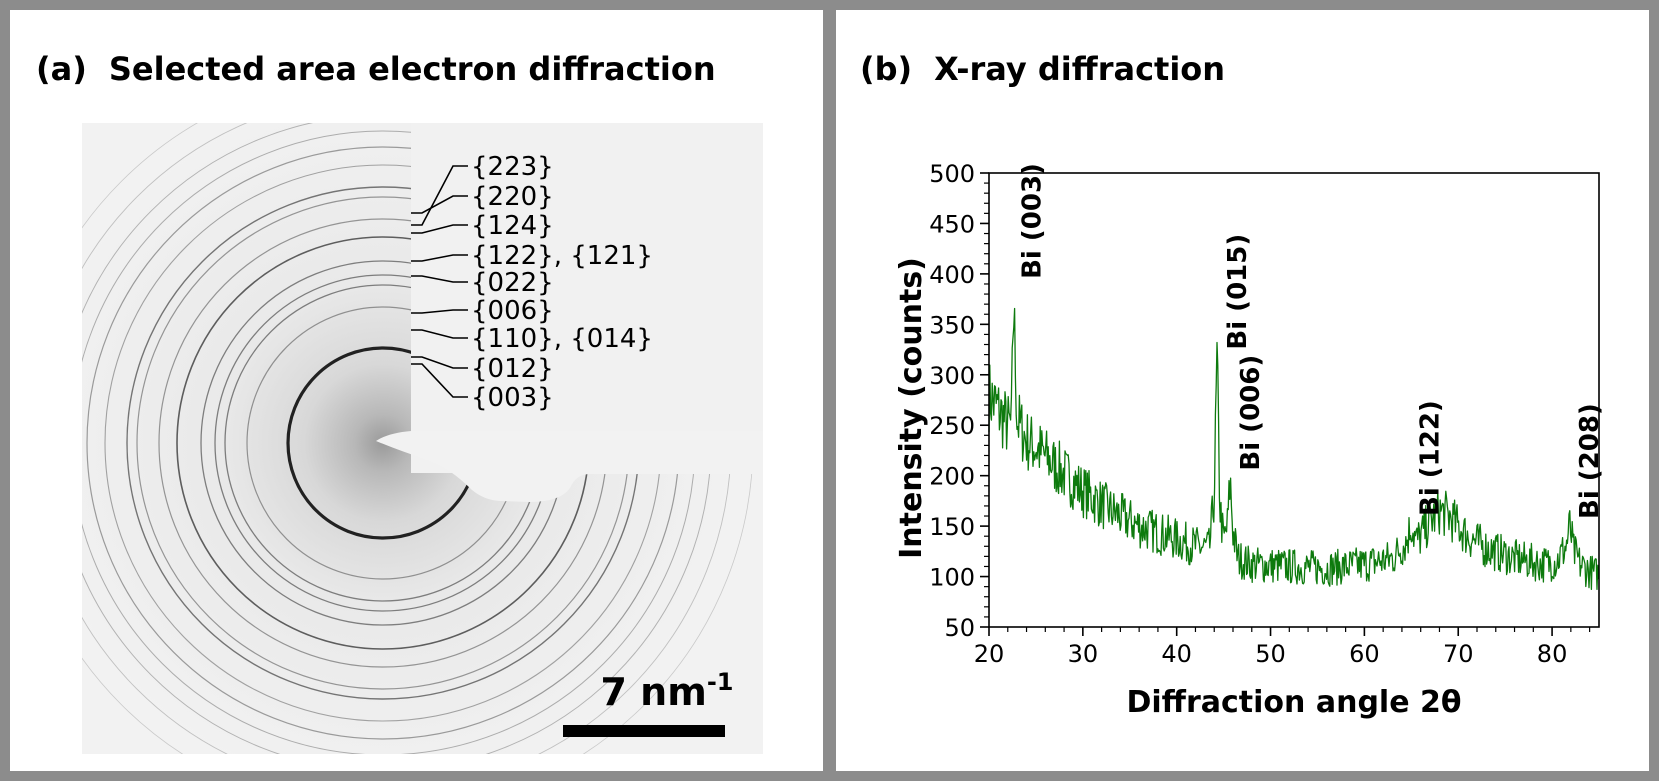 This screenshot has width=1659, height=781. Describe the element at coordinates (959, 401) in the screenshot. I see `y-axis-ticks: 50 100 150 200 250 300 350 400 450 500` at that location.